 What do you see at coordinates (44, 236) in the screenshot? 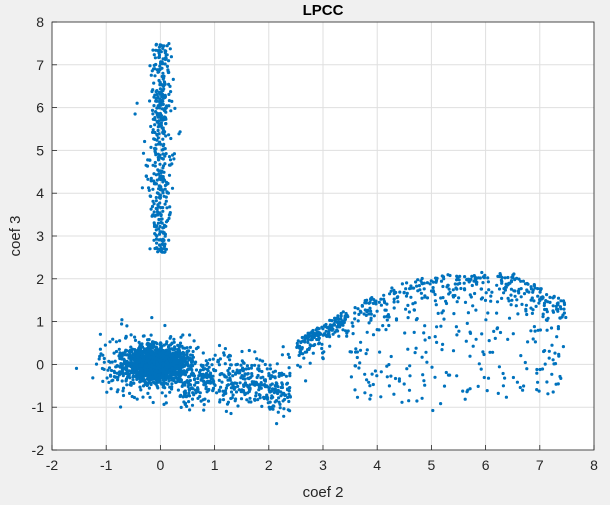
I see `y-axis-ticks: -2 -1 0 1 2 3 4 5 6 7 8` at bounding box center [44, 236].